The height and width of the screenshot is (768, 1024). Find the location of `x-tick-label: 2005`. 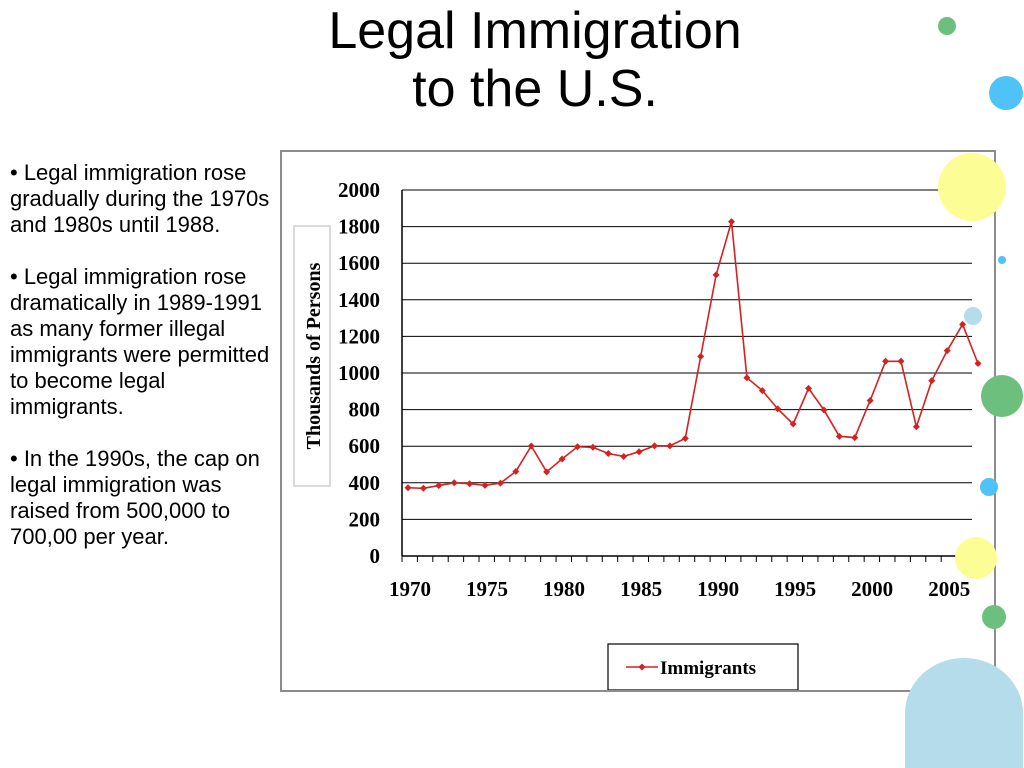

x-tick-label: 2005 is located at coordinates (949, 589).